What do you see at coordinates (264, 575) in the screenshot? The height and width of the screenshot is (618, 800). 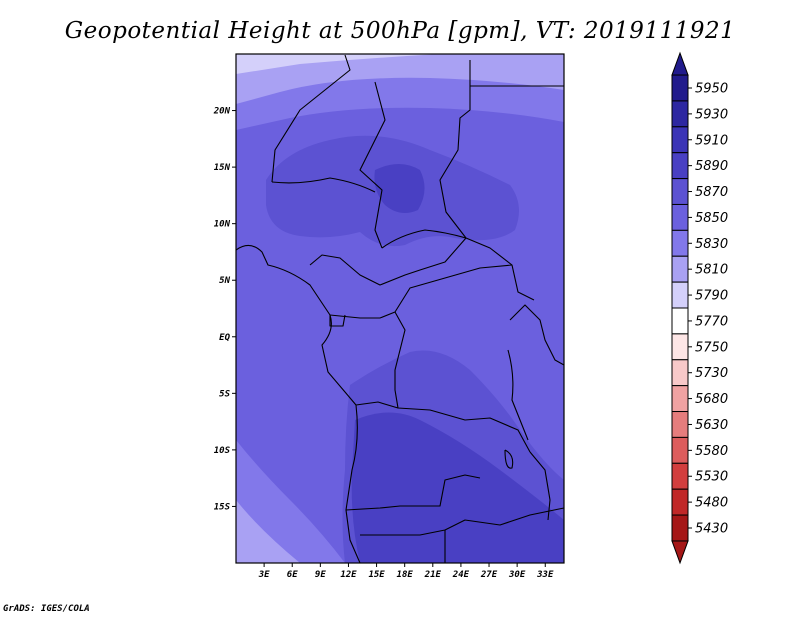 I see `x-tick-label: 3E` at bounding box center [264, 575].